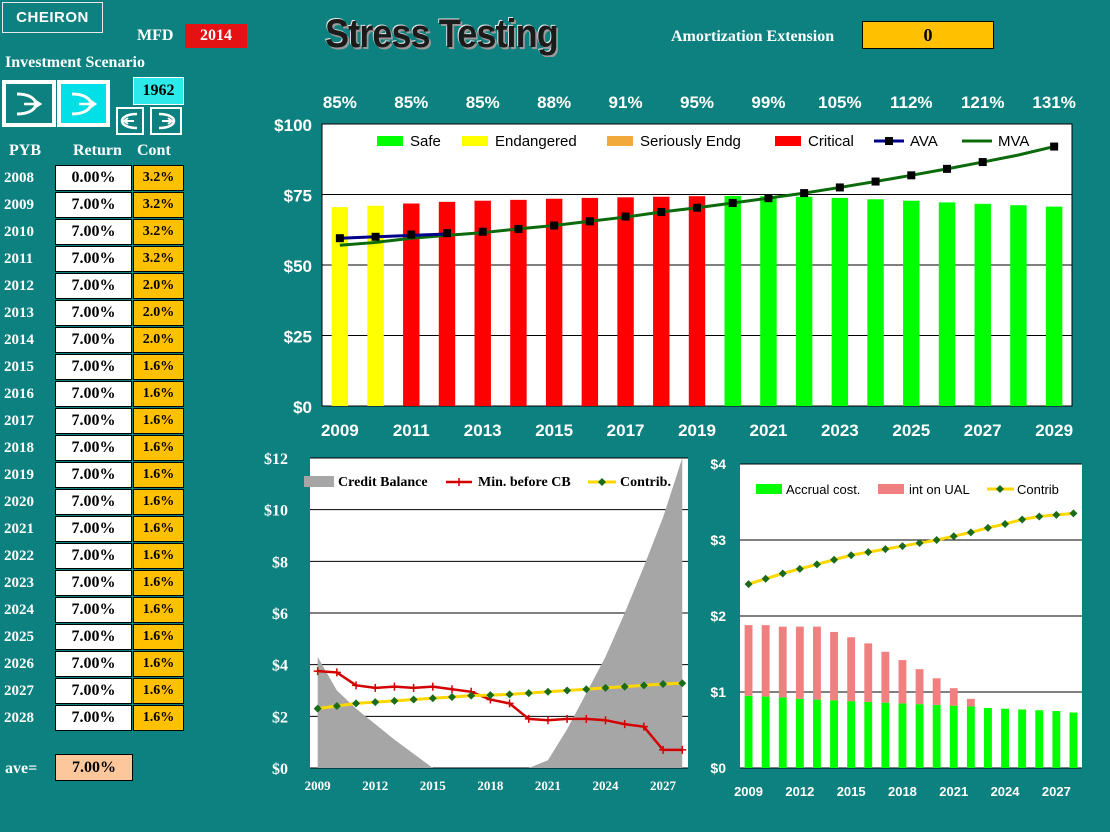  I want to click on scenario-year: 1962, so click(158, 91).